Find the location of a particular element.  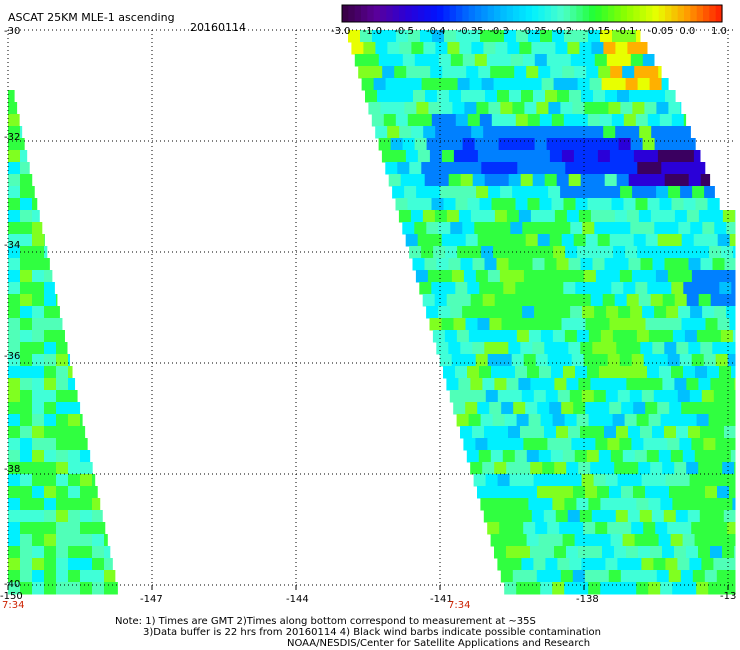

colorbar-label: -0.15 is located at coordinates (597, 31).